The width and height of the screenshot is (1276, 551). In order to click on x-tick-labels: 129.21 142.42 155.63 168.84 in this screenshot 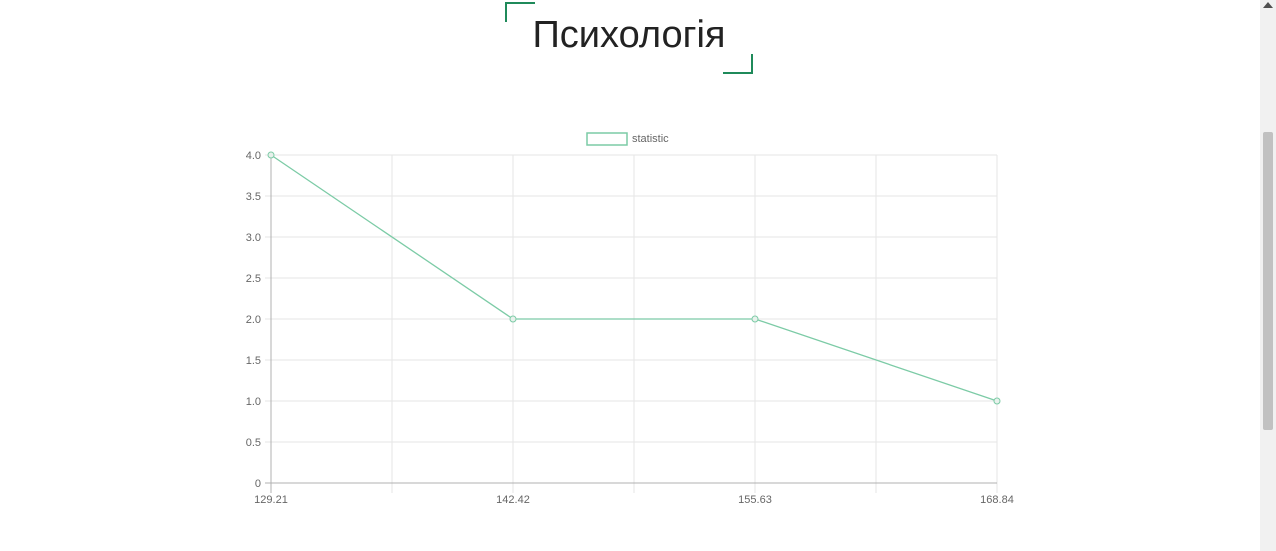, I will do `click(634, 500)`.